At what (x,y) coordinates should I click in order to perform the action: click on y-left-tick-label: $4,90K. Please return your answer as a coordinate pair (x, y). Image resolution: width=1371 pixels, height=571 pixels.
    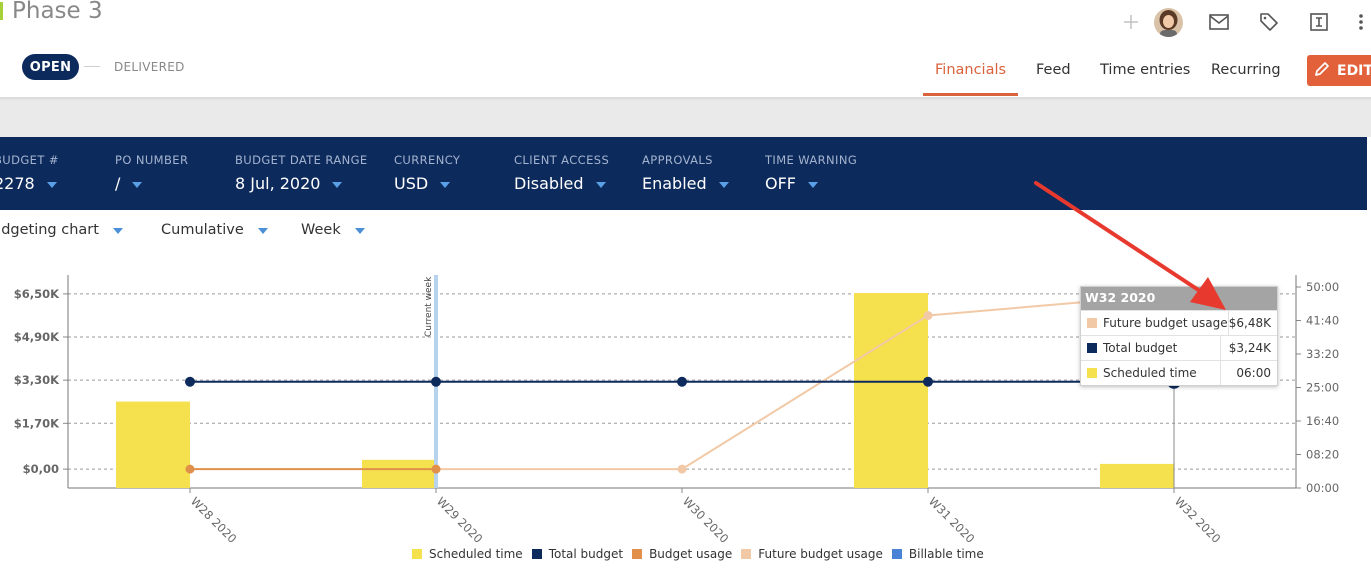
    Looking at the image, I should click on (37, 337).